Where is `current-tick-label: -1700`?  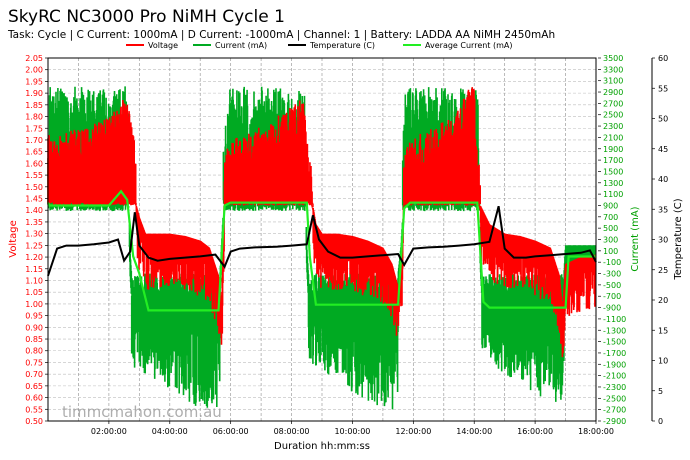
current-tick-label: -1700 is located at coordinates (614, 353).